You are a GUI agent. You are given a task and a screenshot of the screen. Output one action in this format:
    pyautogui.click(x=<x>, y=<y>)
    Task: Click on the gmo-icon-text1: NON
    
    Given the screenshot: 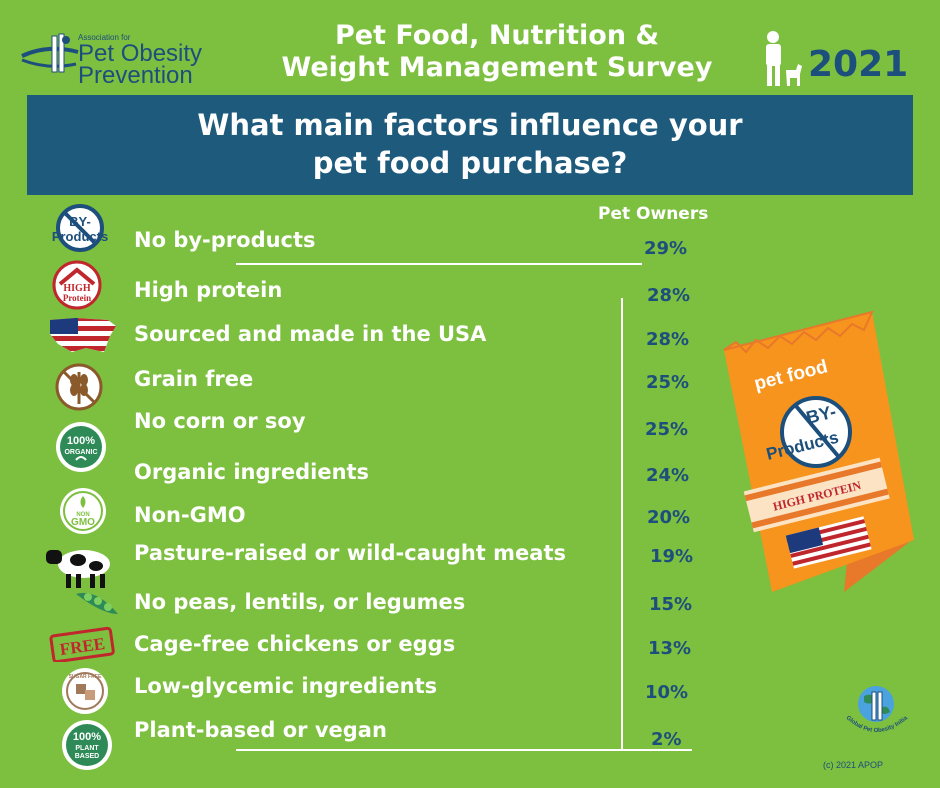 What is the action you would take?
    pyautogui.click(x=82, y=515)
    